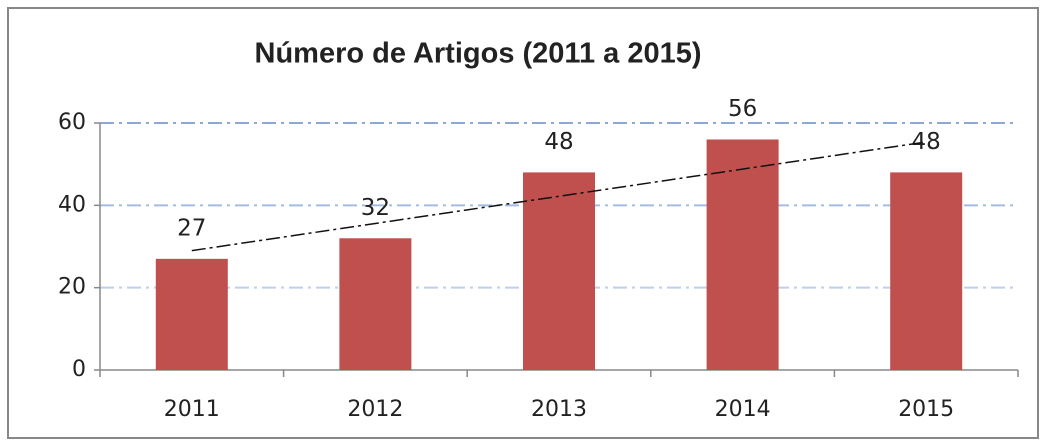 The width and height of the screenshot is (1046, 447). What do you see at coordinates (72, 204) in the screenshot?
I see `y-tick-label: 40` at bounding box center [72, 204].